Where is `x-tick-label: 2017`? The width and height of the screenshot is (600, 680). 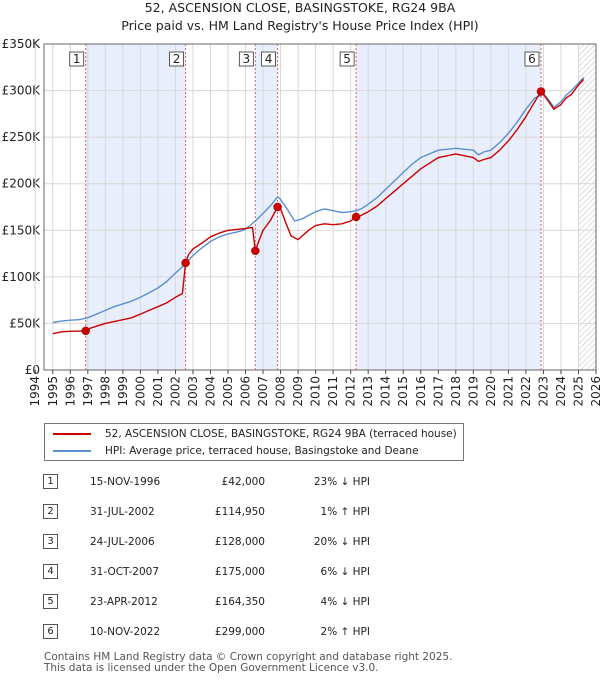
x-tick-label: 2017 is located at coordinates (438, 391).